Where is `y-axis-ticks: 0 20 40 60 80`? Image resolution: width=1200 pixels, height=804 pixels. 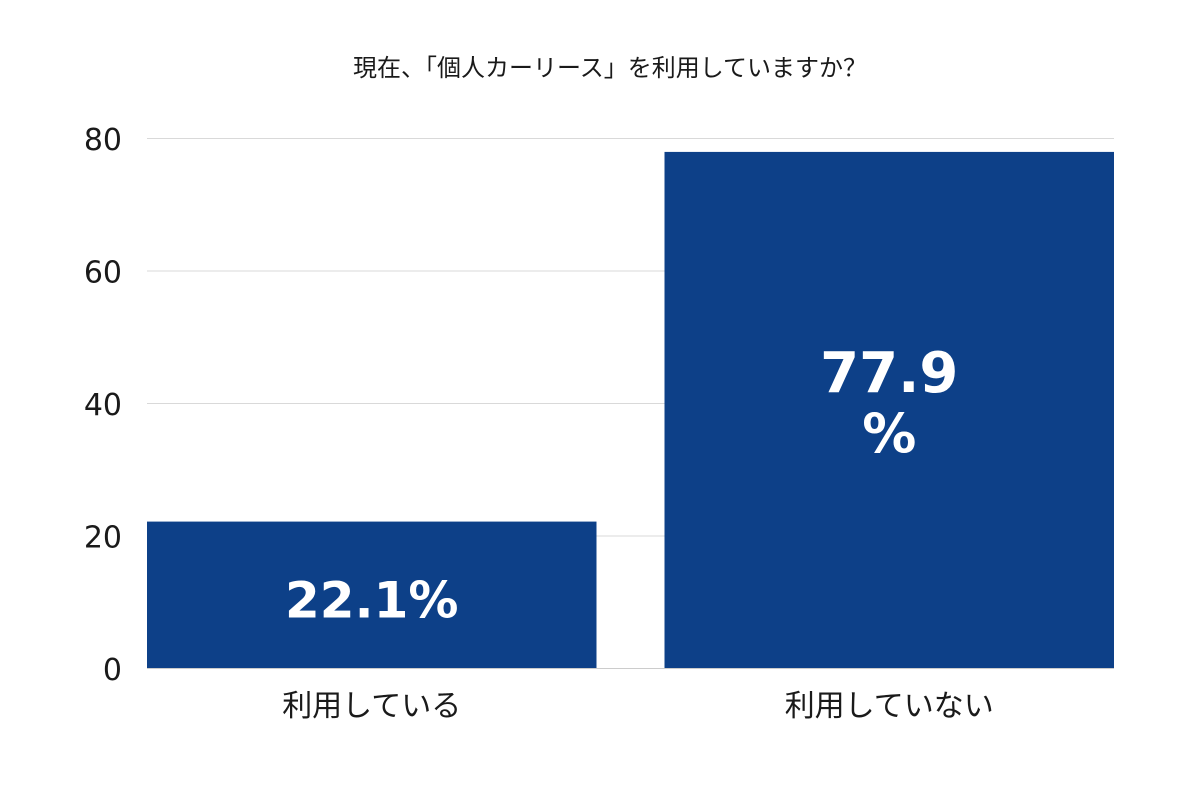 y-axis-ticks: 0 20 40 60 80 is located at coordinates (103, 405).